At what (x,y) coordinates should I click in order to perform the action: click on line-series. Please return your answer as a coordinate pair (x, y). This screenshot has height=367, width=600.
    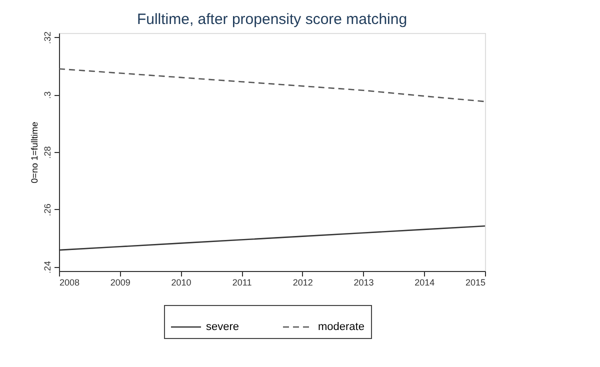
    Looking at the image, I should click on (272, 85).